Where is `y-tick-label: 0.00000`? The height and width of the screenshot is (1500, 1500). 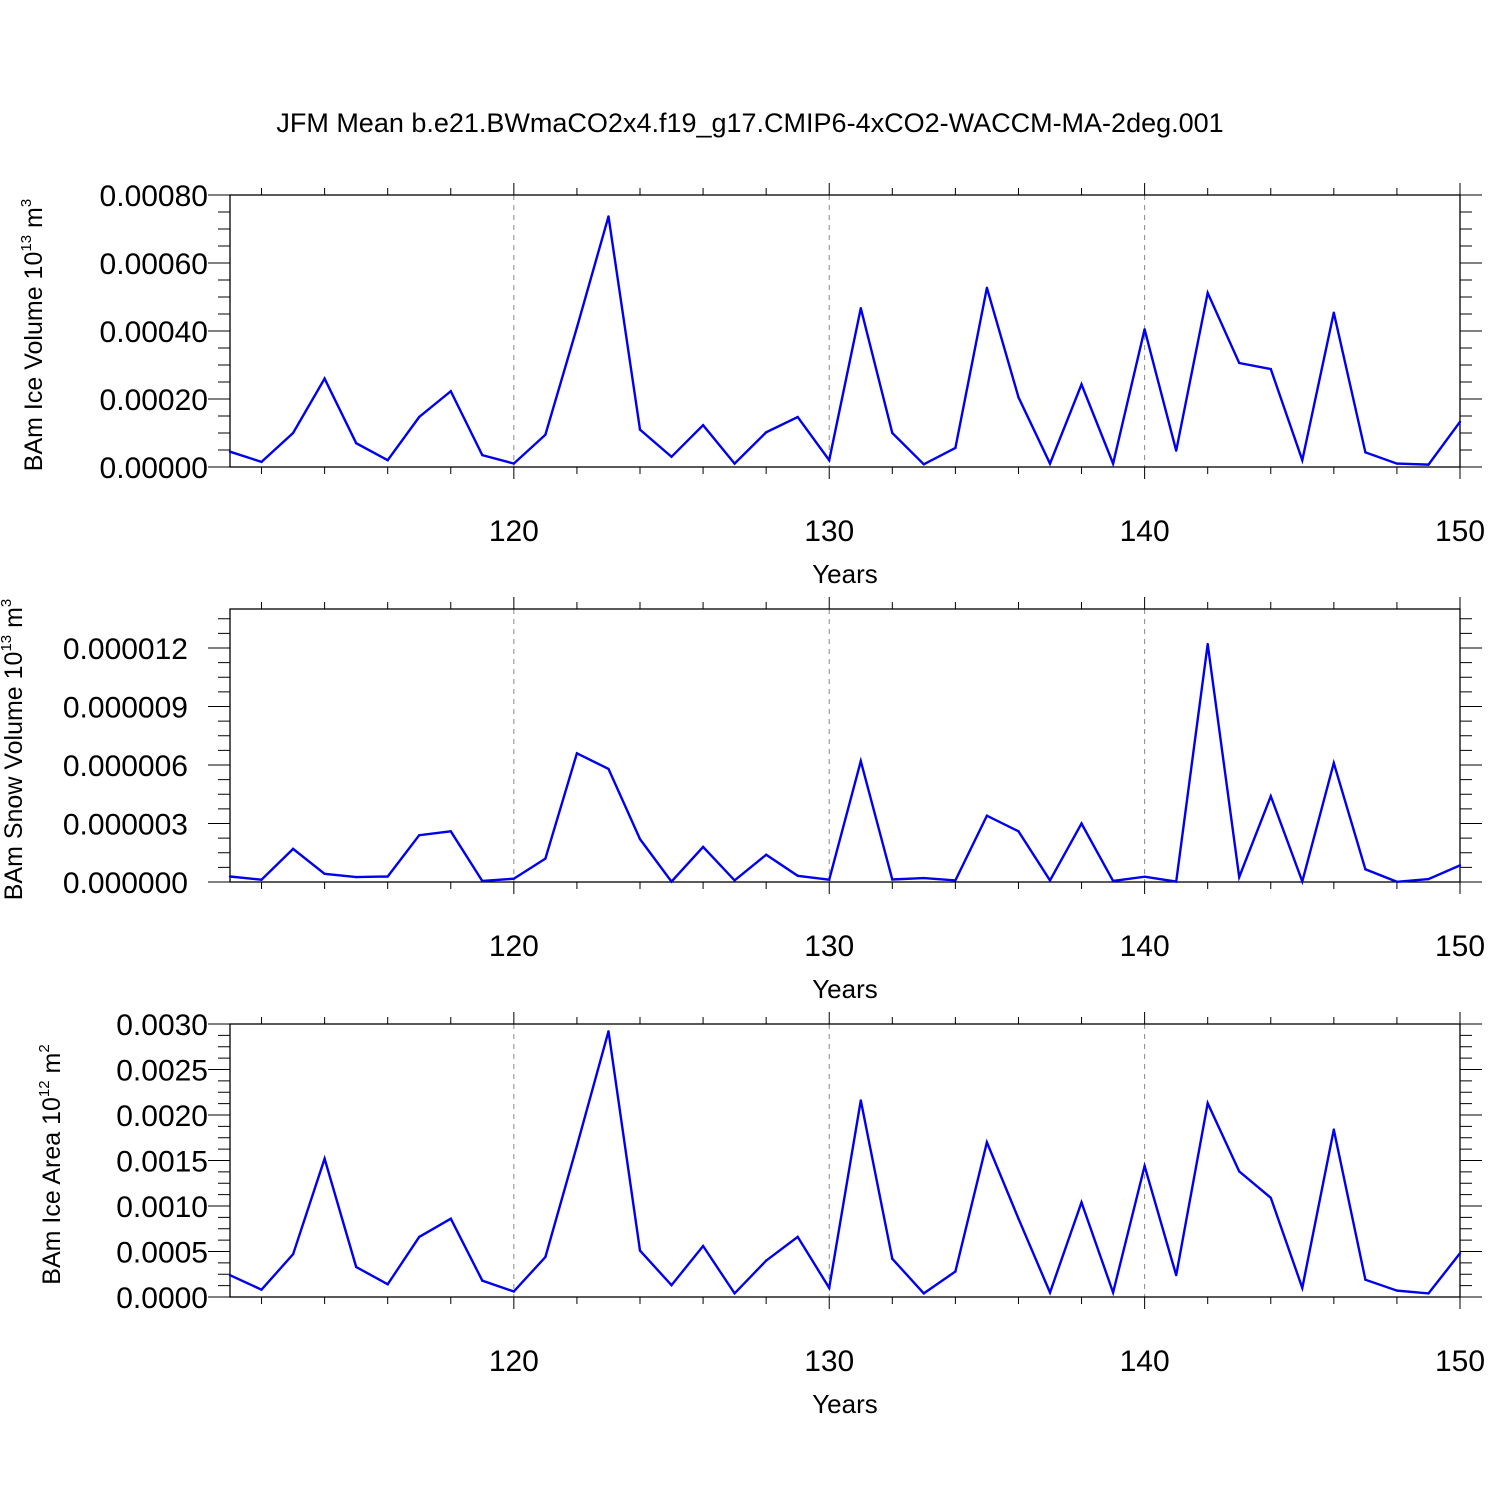
y-tick-label: 0.00000 is located at coordinates (154, 468).